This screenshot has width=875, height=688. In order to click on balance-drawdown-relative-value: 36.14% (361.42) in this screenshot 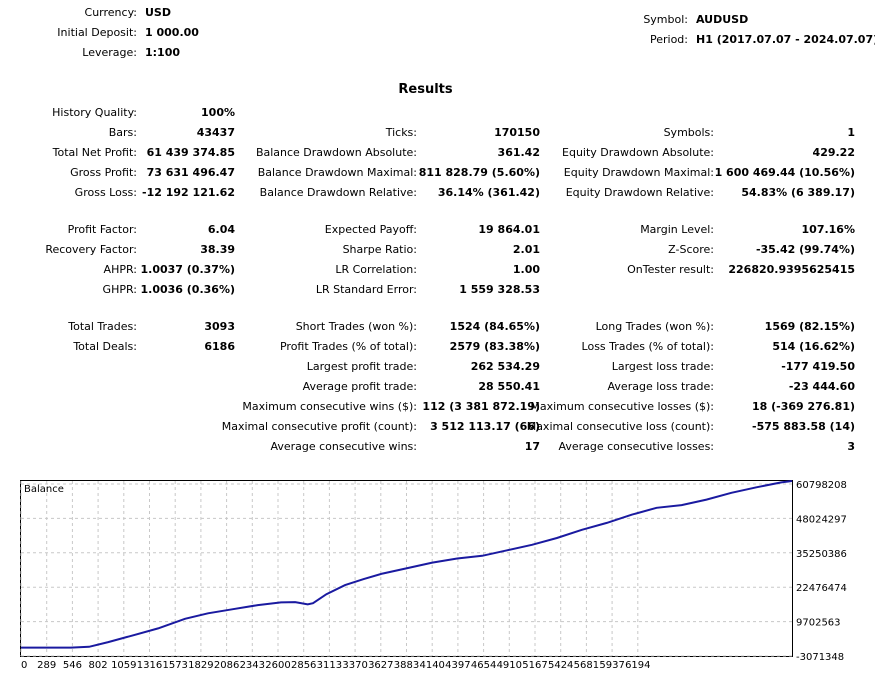, I will do `click(488, 192)`.